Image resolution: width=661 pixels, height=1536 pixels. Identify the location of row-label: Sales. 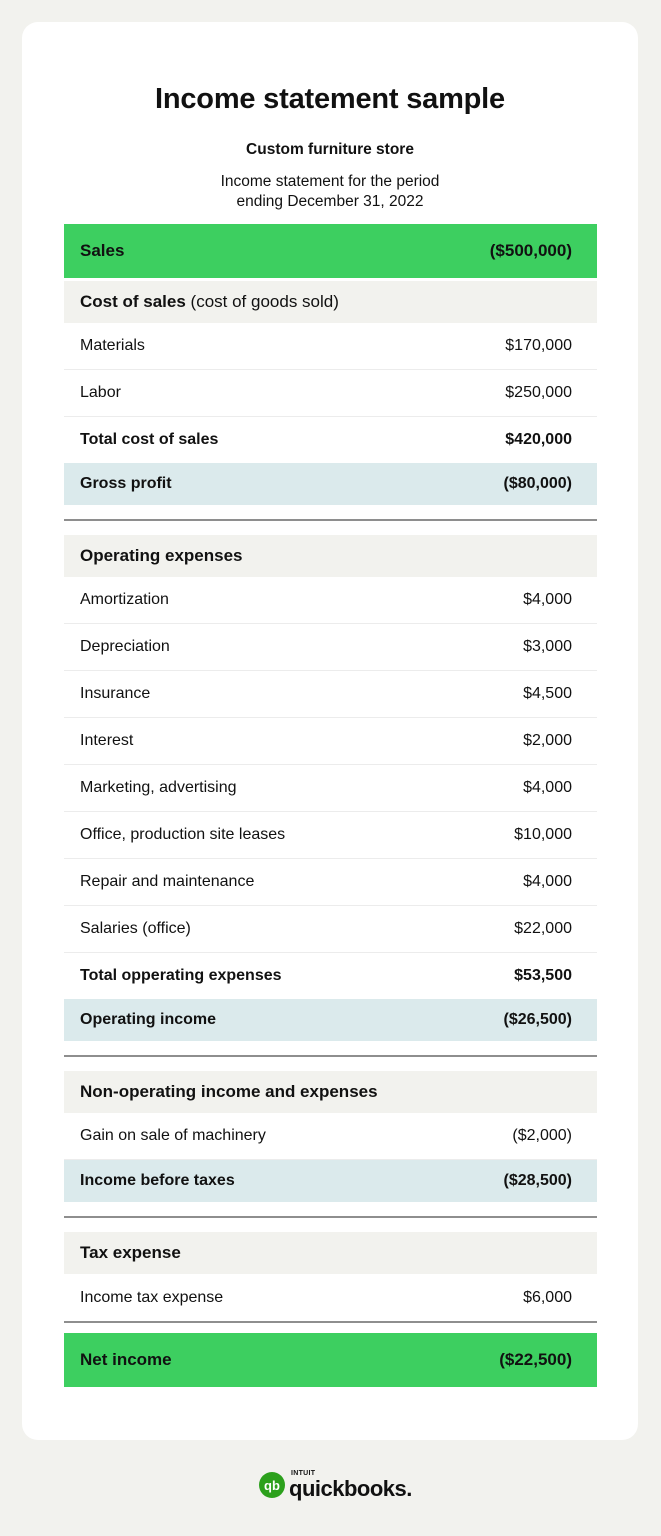
(102, 250).